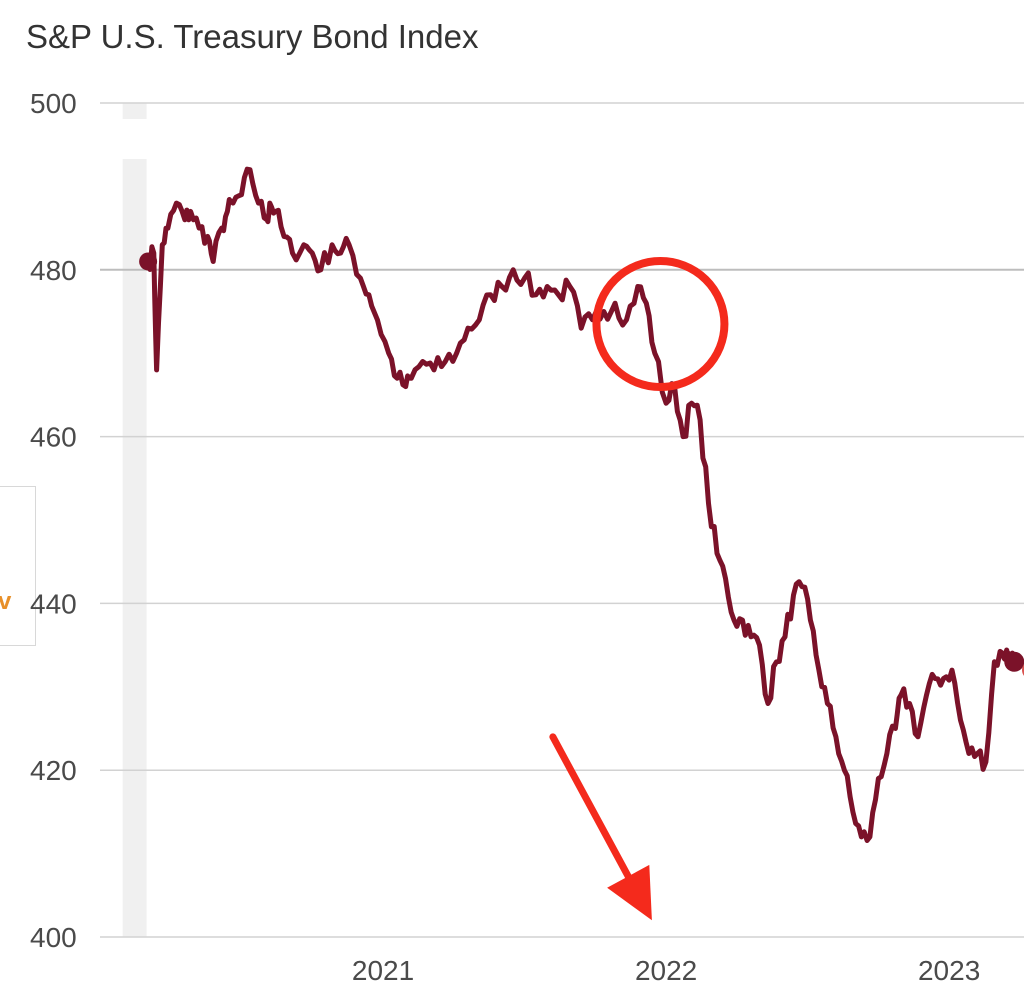 The width and height of the screenshot is (1024, 1003). I want to click on x-tick-label-2023: 2023, so click(949, 970).